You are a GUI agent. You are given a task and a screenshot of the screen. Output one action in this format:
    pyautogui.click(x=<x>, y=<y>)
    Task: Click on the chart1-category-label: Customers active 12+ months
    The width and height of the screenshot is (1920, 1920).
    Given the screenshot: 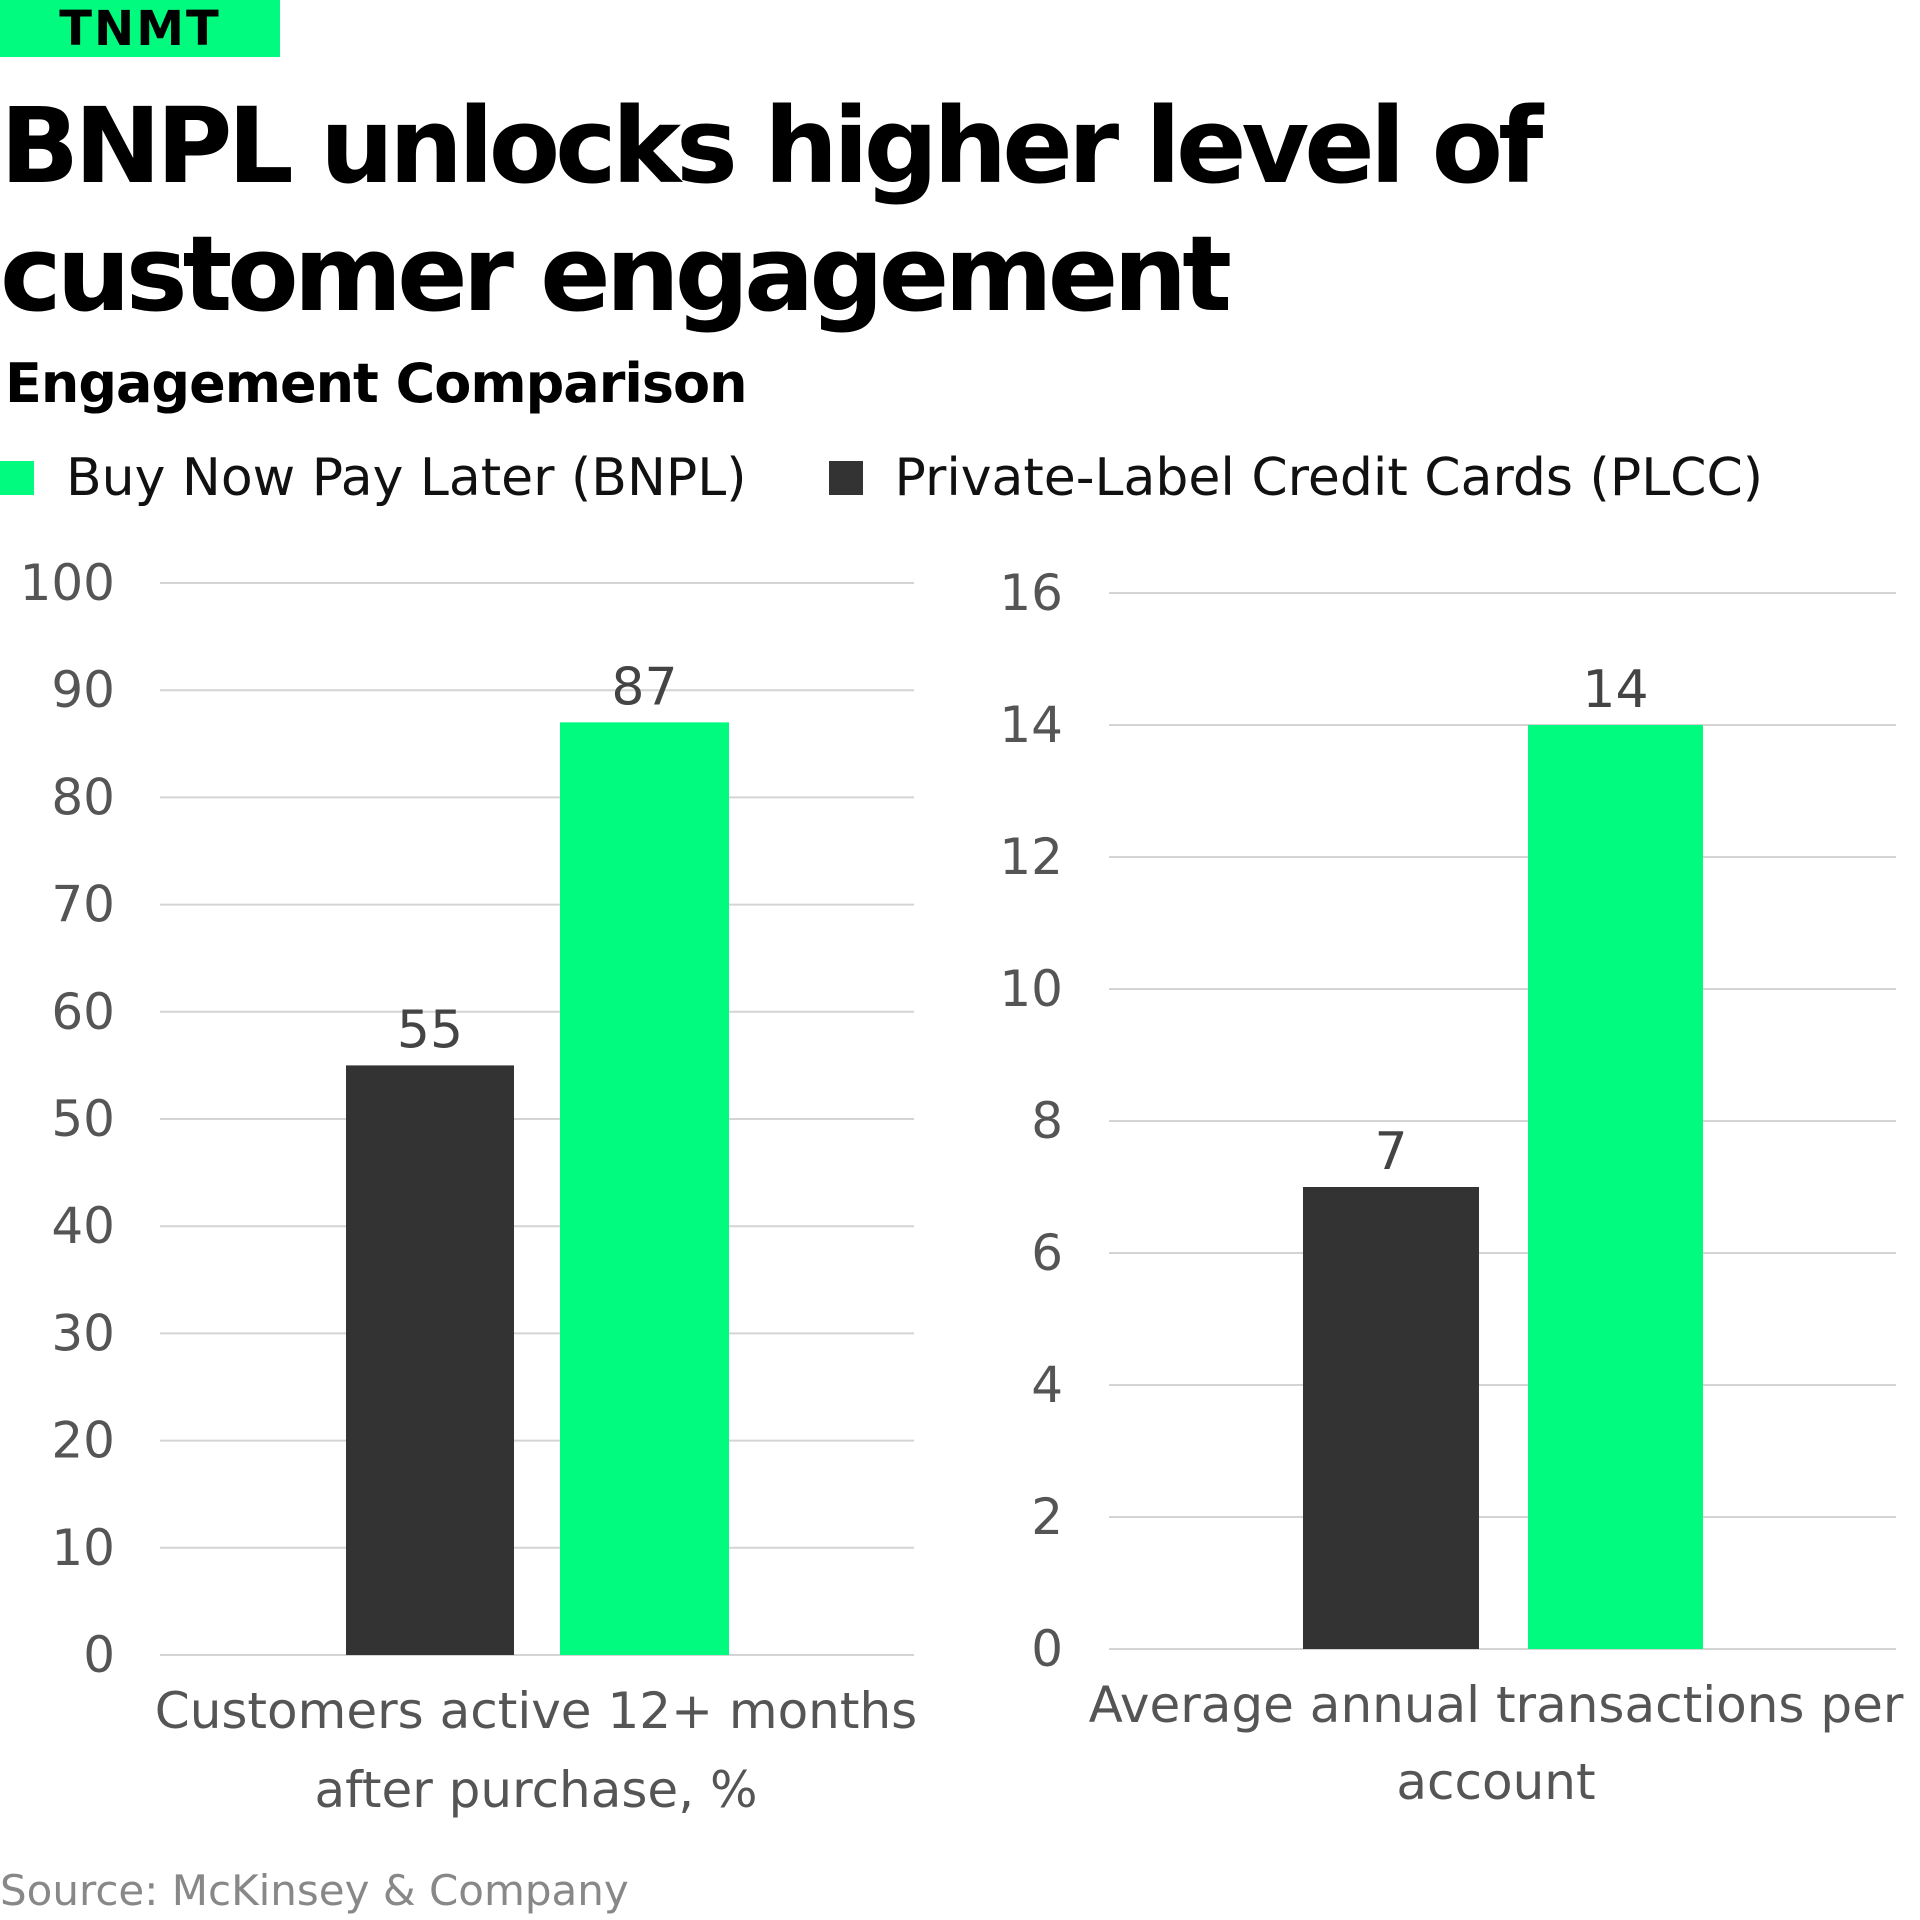 What is the action you would take?
    pyautogui.click(x=536, y=1711)
    